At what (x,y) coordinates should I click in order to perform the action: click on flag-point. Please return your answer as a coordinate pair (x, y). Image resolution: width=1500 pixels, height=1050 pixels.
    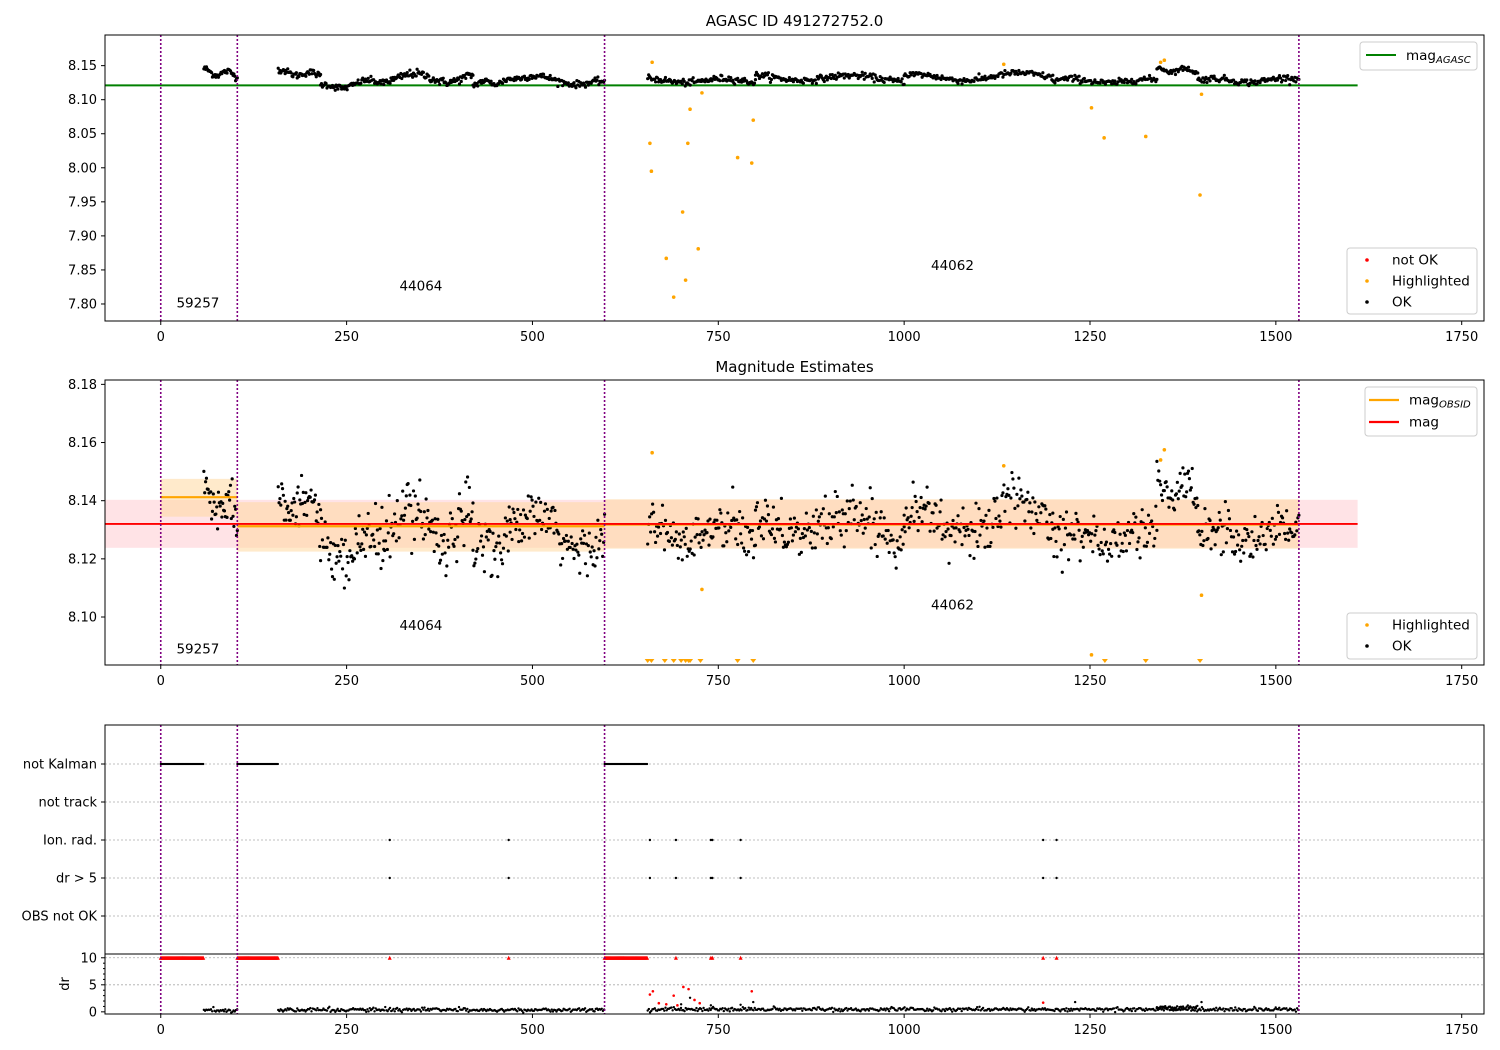
    Looking at the image, I should click on (278, 764).